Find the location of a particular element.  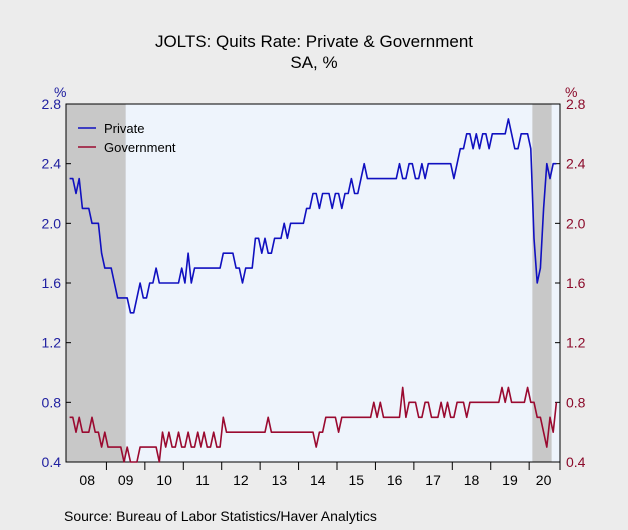

y-tick-label-left: 1.2 is located at coordinates (52, 343).